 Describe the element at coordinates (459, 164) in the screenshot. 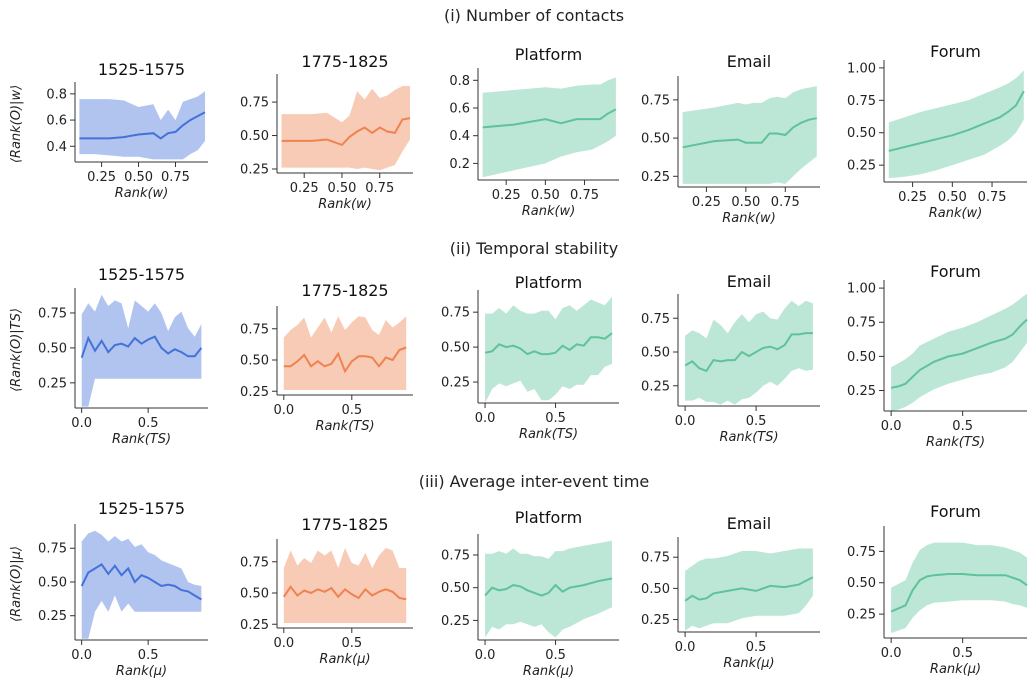

I see `y-tick-label: 0.2` at that location.